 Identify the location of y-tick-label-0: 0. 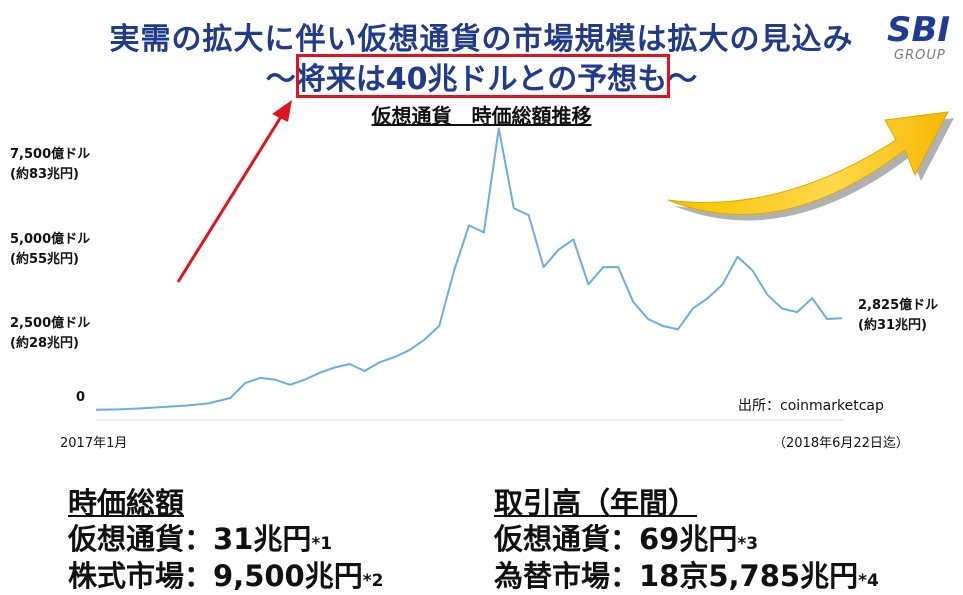
(81, 397).